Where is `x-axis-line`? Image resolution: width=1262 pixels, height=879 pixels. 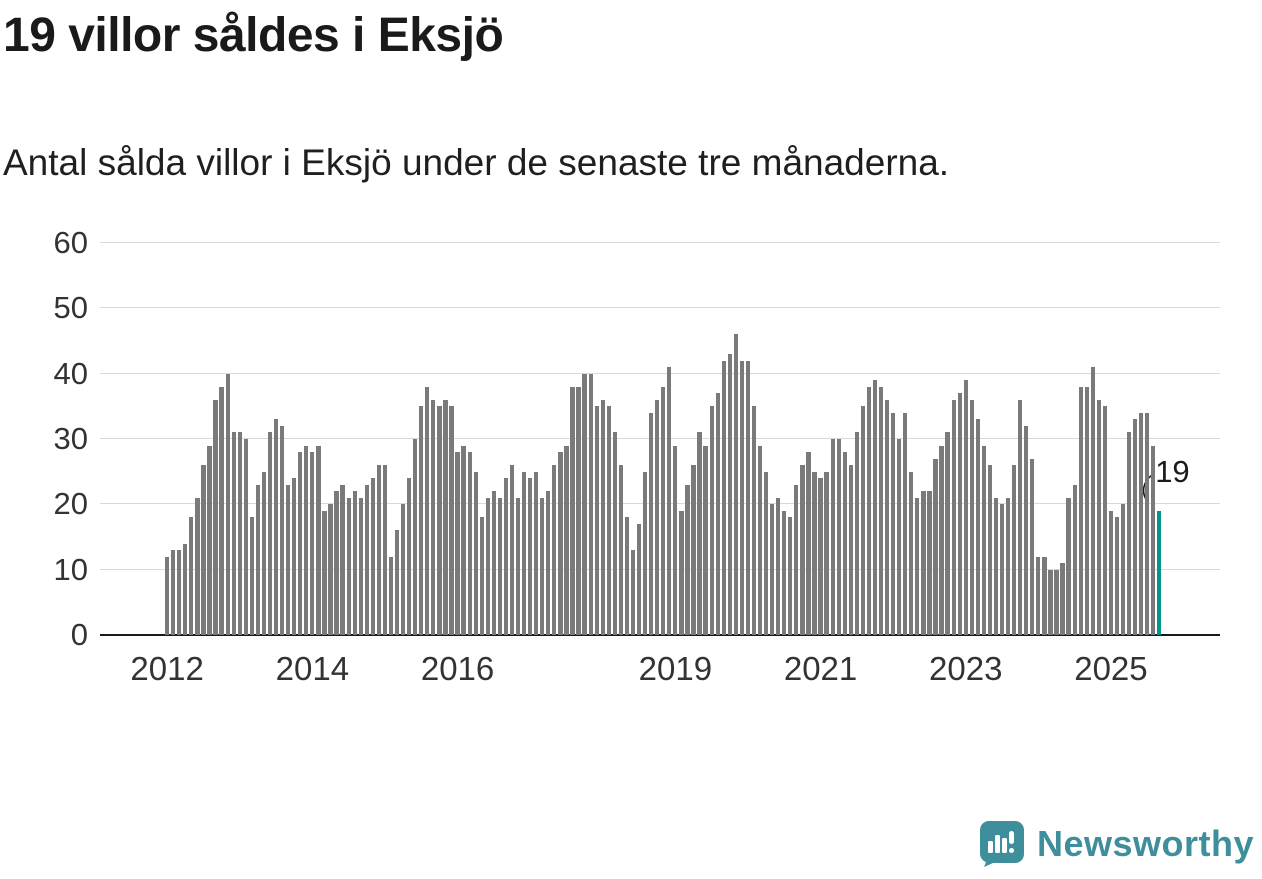 x-axis-line is located at coordinates (660, 635).